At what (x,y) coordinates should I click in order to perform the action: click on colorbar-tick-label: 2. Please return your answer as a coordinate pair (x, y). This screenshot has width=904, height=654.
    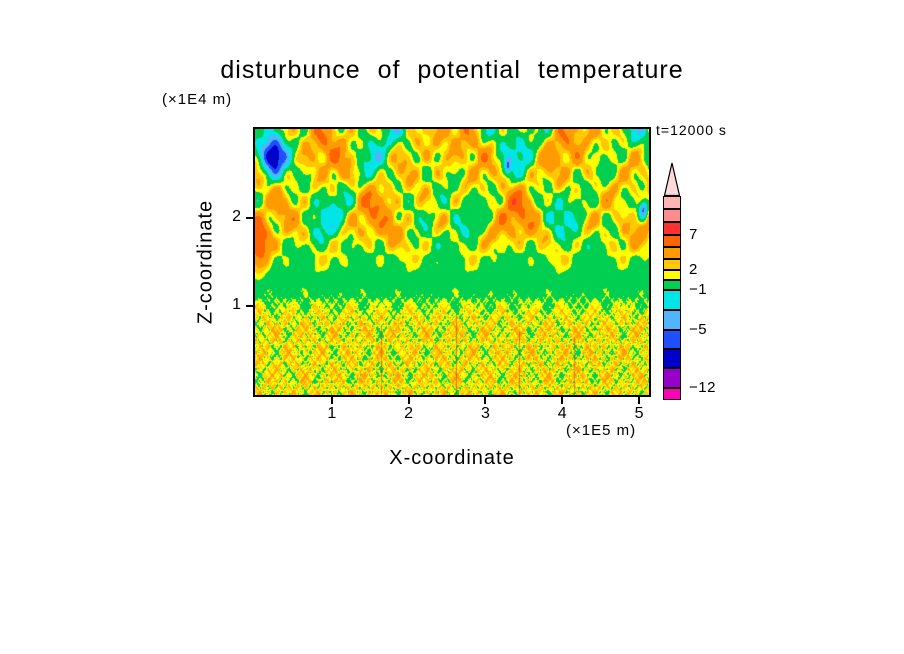
    Looking at the image, I should click on (693, 269).